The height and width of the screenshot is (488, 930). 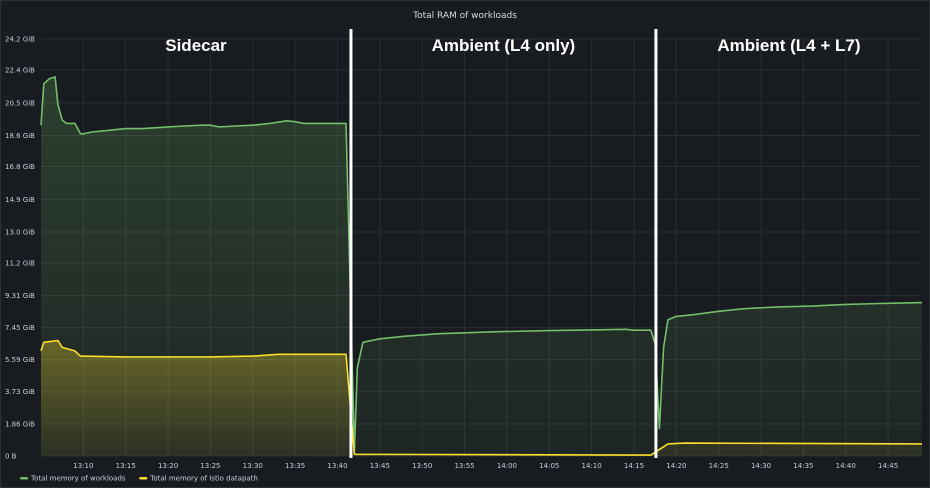 I want to click on x-tick-label: 14:30, so click(x=761, y=466).